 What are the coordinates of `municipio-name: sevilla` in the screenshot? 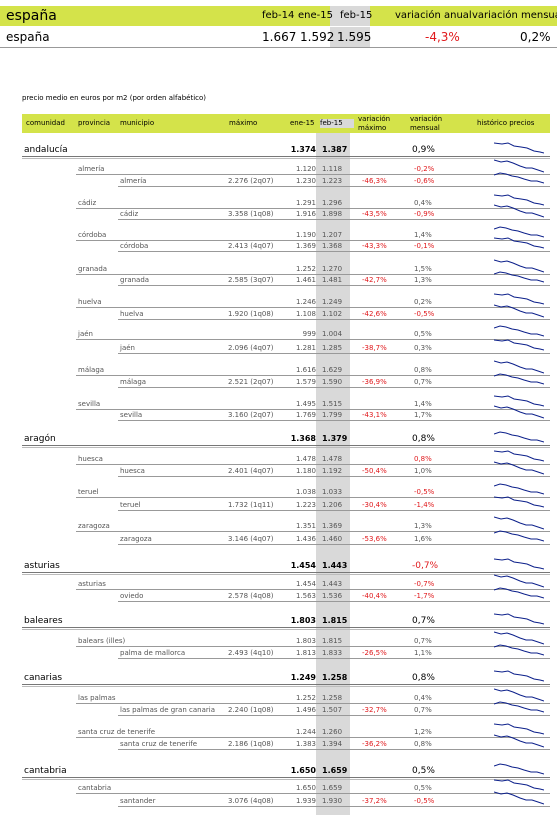 It's located at (131, 415).